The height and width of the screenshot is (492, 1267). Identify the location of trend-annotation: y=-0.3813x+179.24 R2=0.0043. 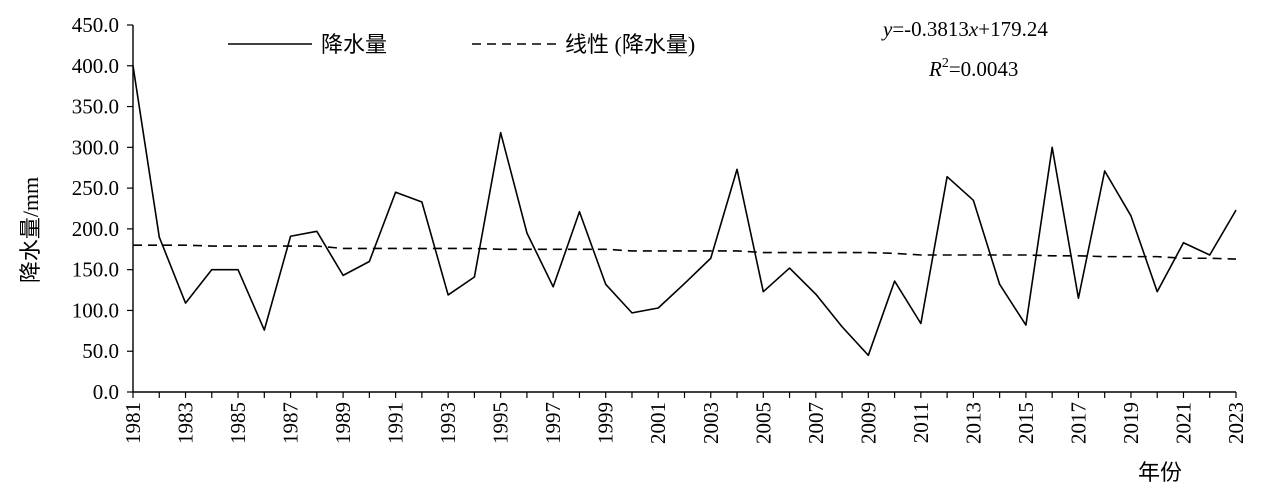
(964, 49).